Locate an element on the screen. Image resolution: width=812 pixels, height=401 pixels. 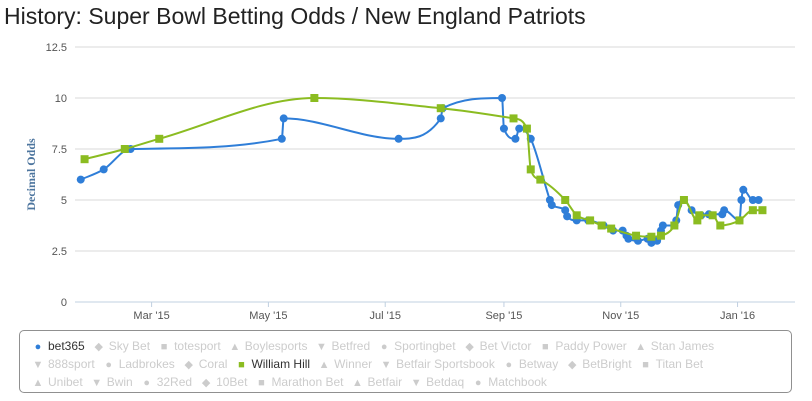
legend-item-bwin: ▼ Bwin is located at coordinates (110, 382).